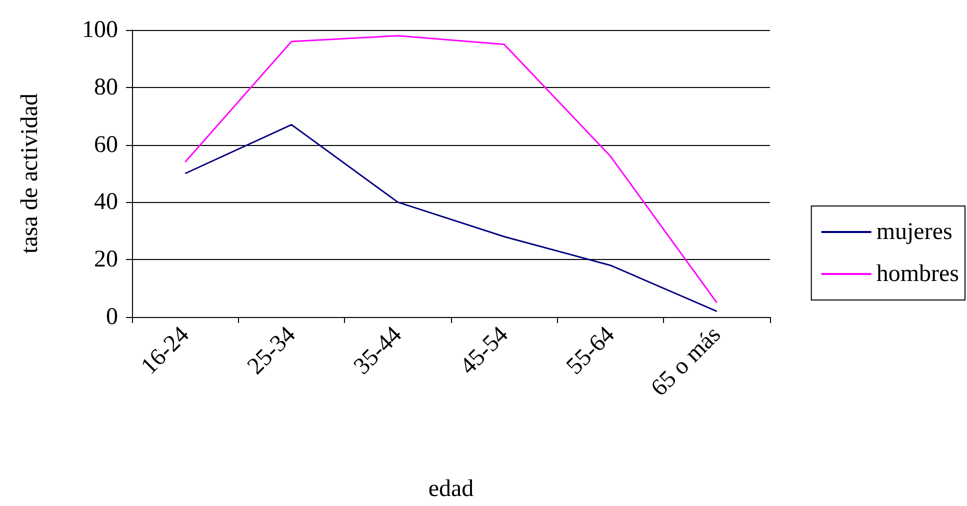  What do you see at coordinates (112, 317) in the screenshot?
I see `y-tick-label: 0` at bounding box center [112, 317].